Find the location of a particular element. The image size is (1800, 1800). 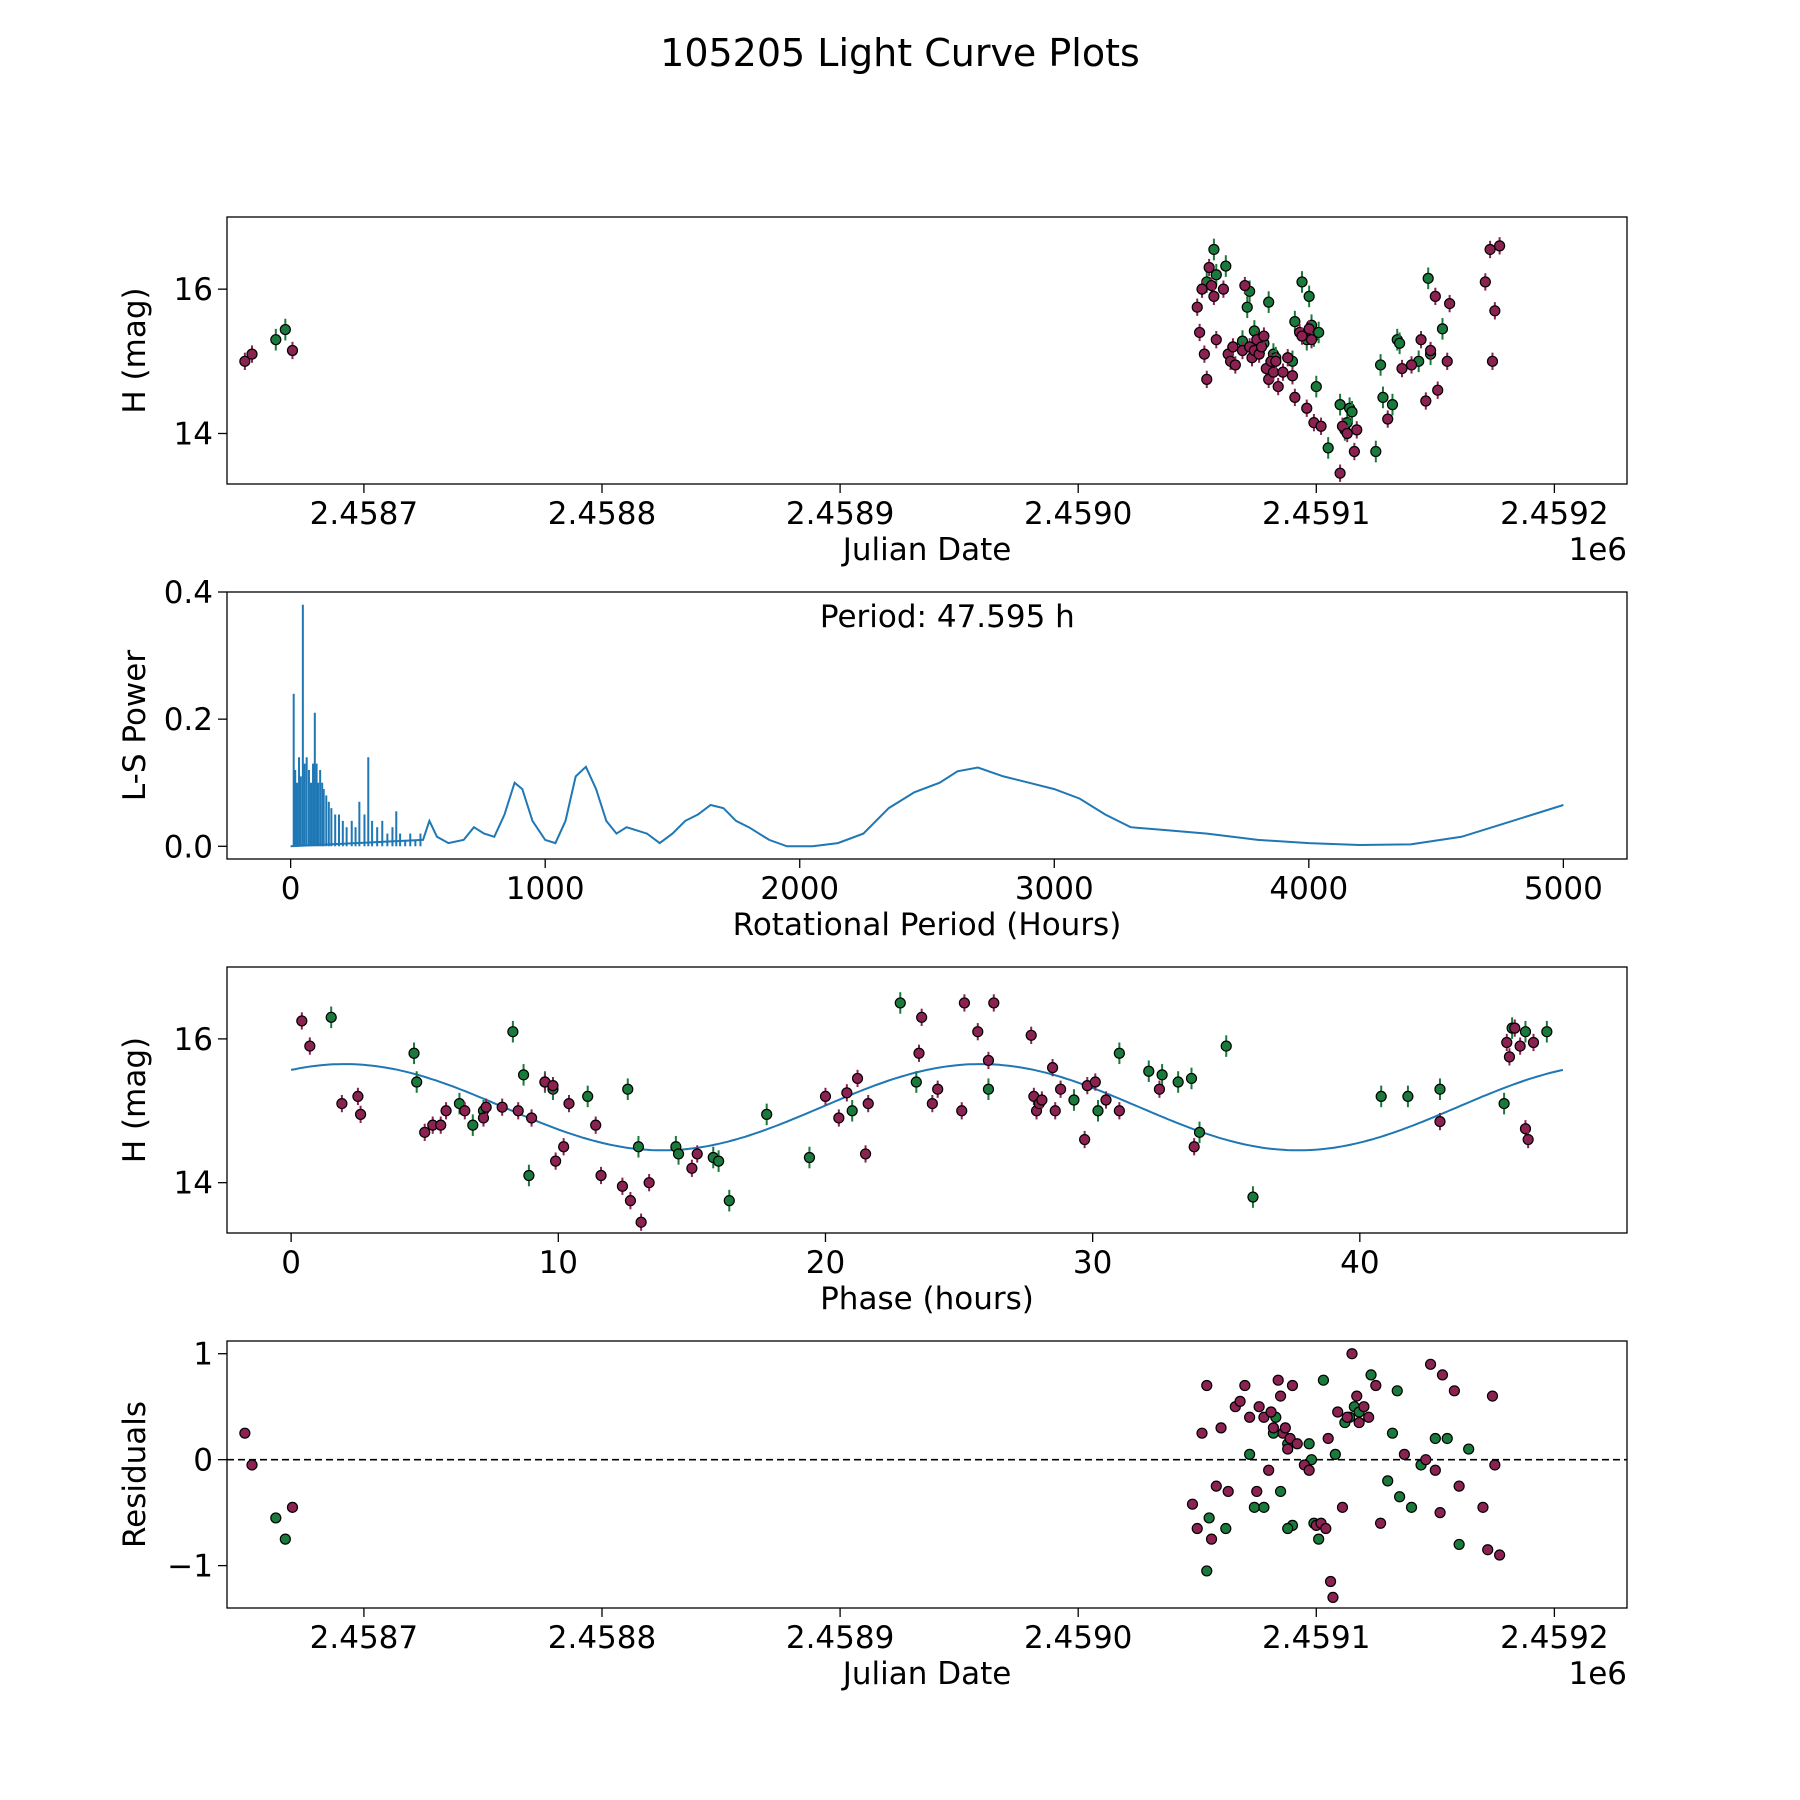

x-tick-label: 2.4591 is located at coordinates (1316, 1638).